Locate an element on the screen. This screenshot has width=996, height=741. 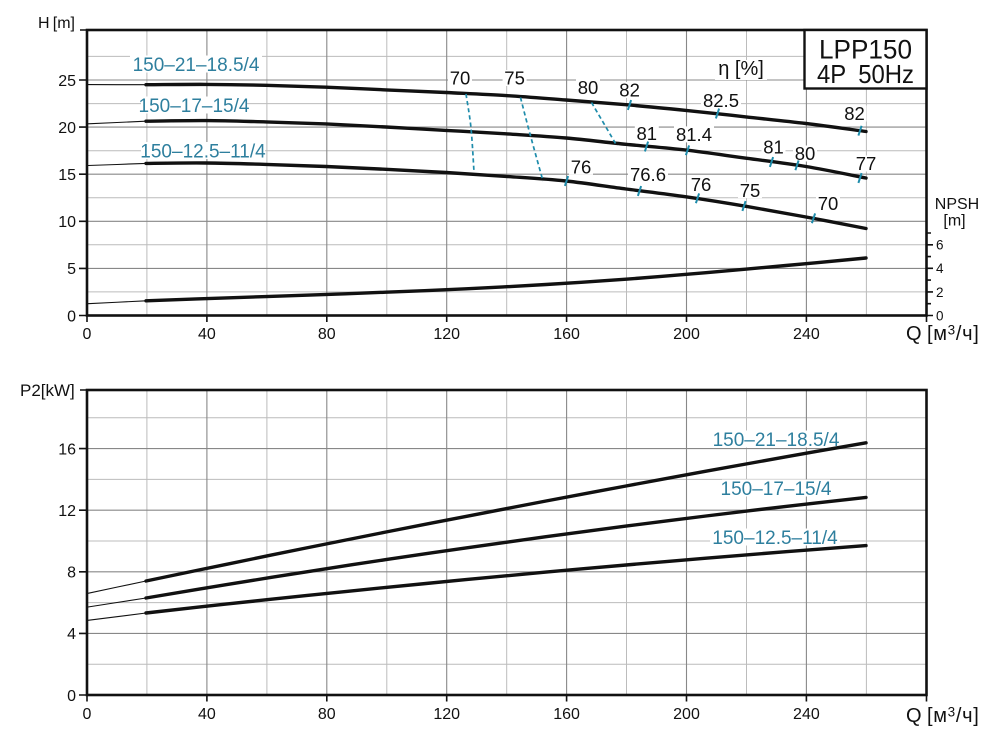
svg-text: 76.6 is located at coordinates (648, 174).